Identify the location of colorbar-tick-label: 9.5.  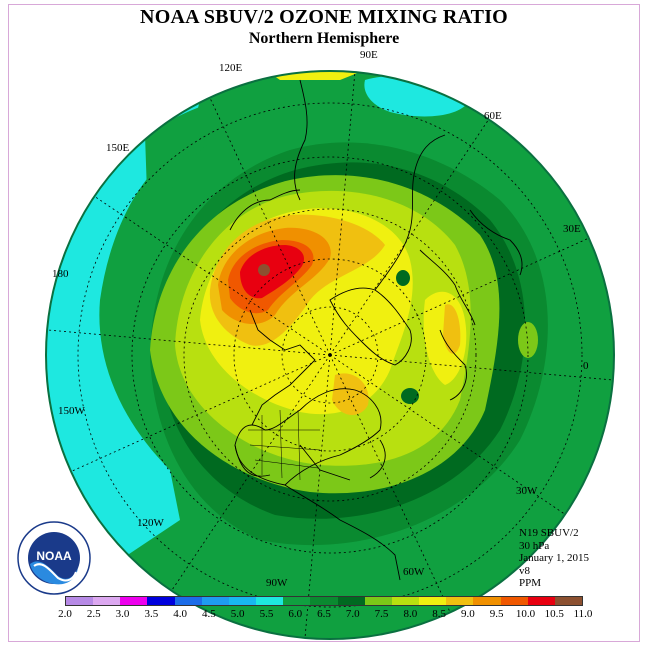
(496, 614).